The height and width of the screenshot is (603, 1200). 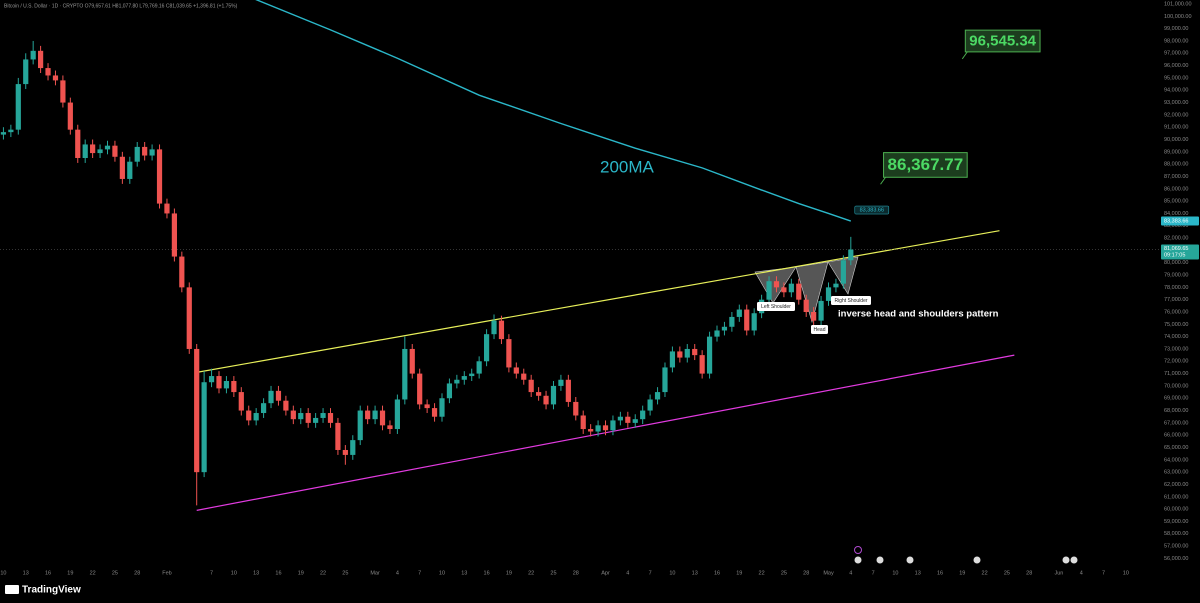 What do you see at coordinates (872, 210) in the screenshot?
I see `ma-value-box` at bounding box center [872, 210].